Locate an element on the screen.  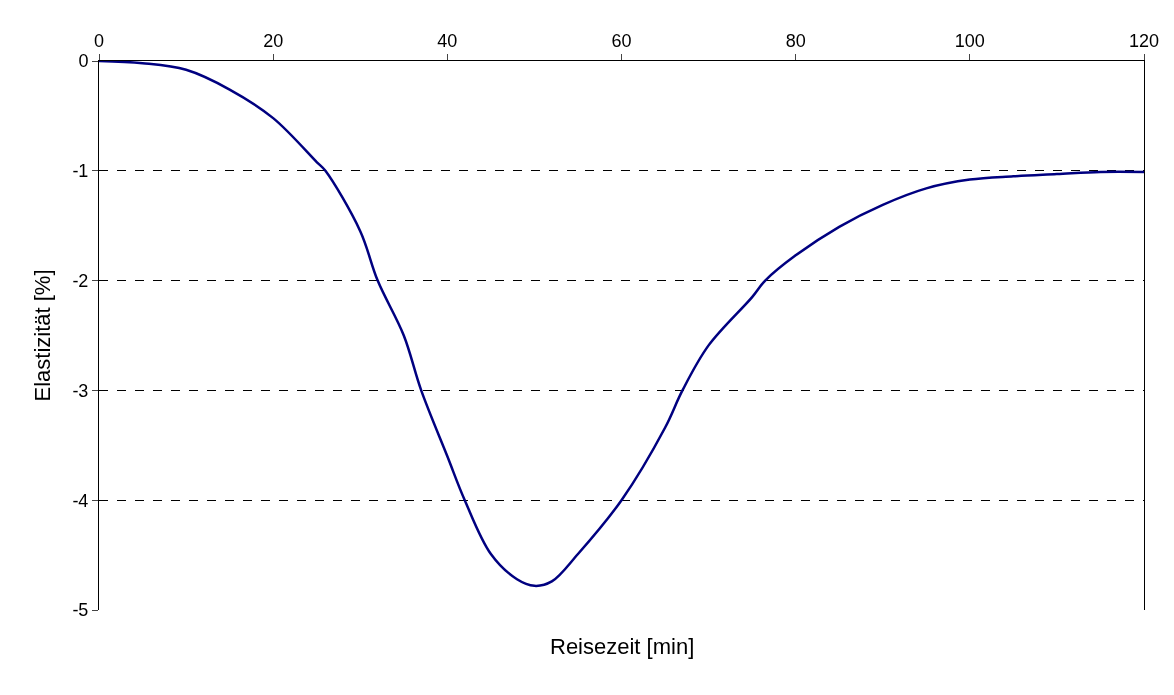
y-tick-label: 0 is located at coordinates (83, 61).